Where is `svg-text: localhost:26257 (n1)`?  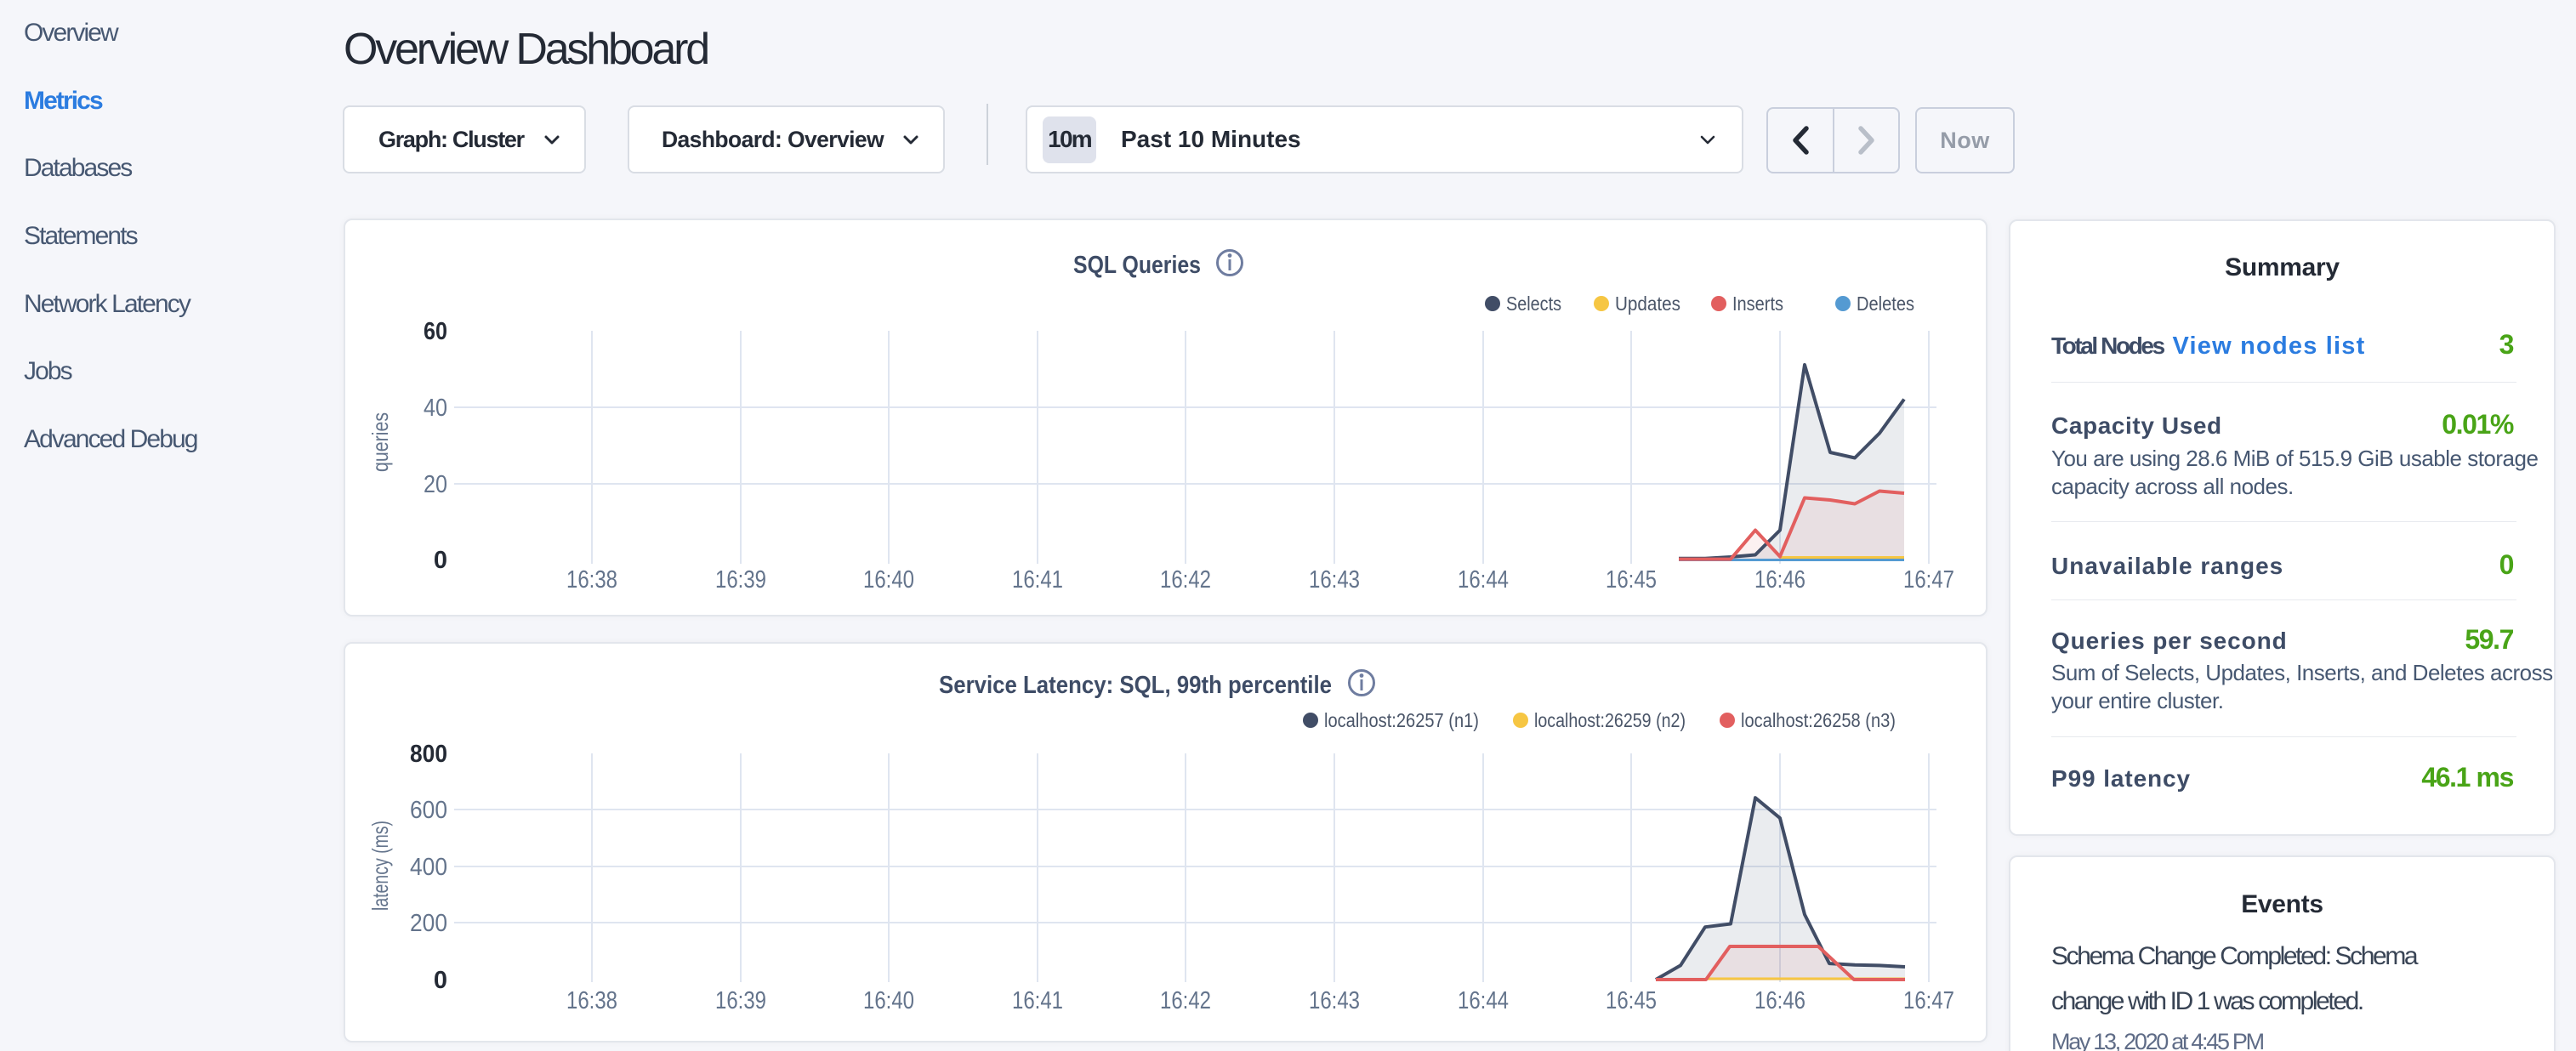
svg-text: localhost:26257 (n1) is located at coordinates (1401, 720).